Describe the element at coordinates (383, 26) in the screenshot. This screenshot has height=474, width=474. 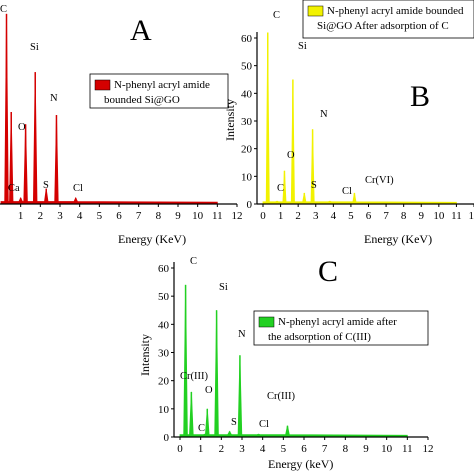
I see `legend-entry: Si@GO After adsorption of C` at that location.